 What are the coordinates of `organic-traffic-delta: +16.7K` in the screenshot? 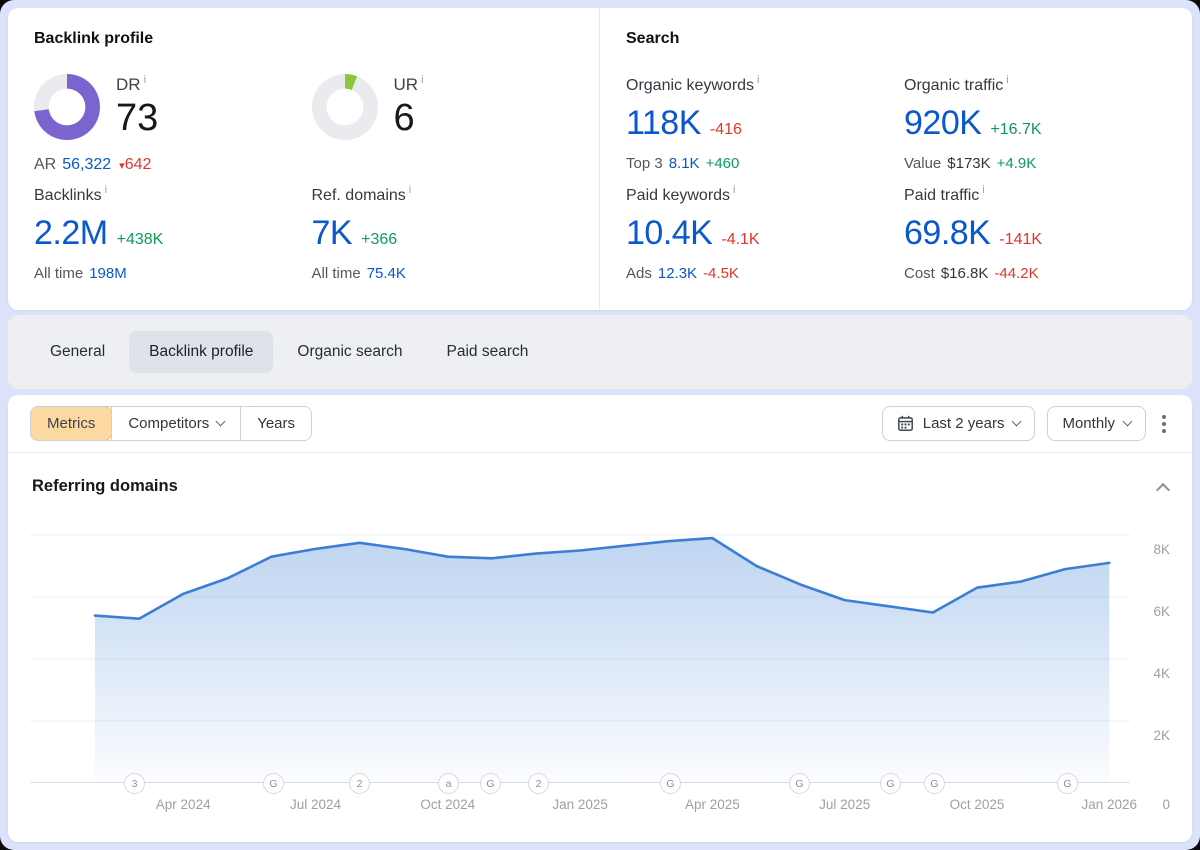 It's located at (1016, 129).